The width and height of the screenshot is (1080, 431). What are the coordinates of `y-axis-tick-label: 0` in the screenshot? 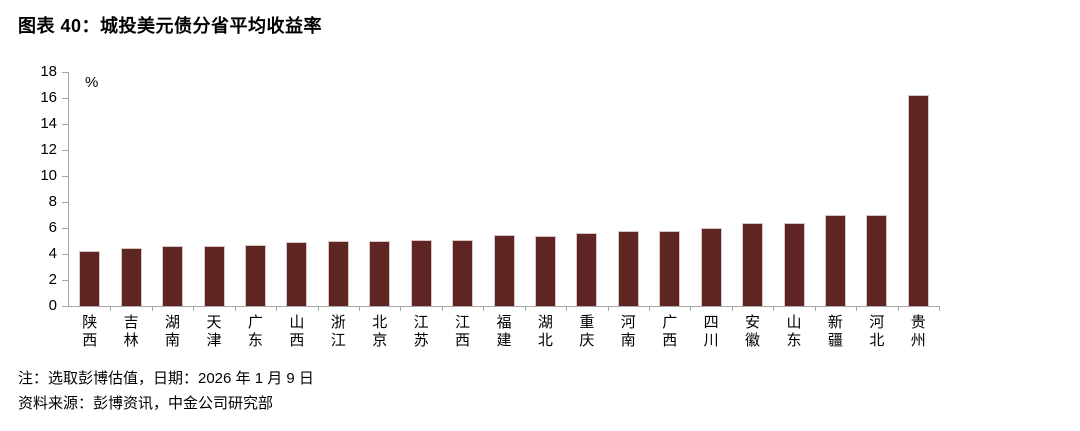 It's located at (52, 305).